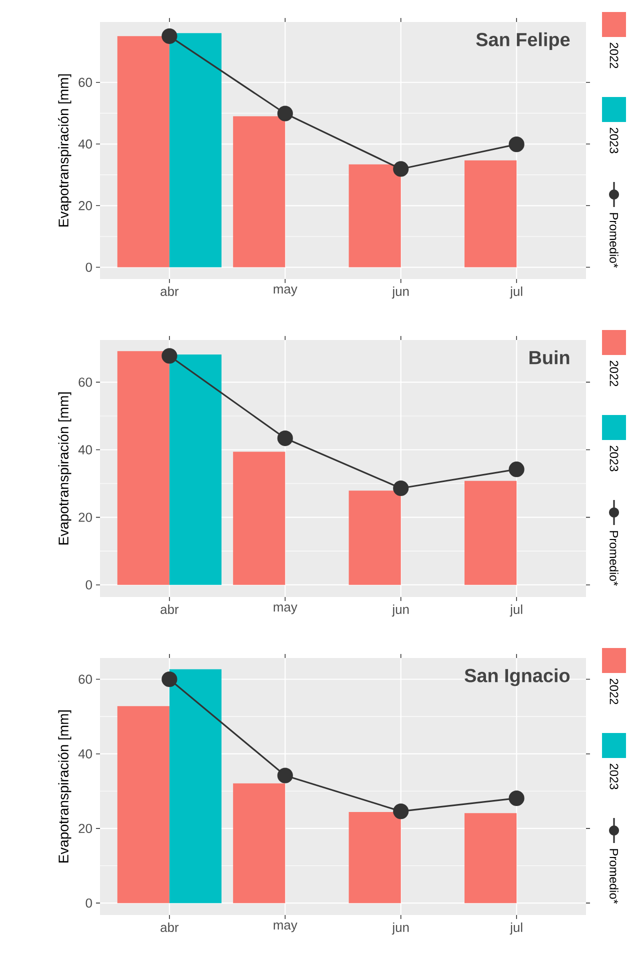  I want to click on text: San Felipe, so click(523, 41).